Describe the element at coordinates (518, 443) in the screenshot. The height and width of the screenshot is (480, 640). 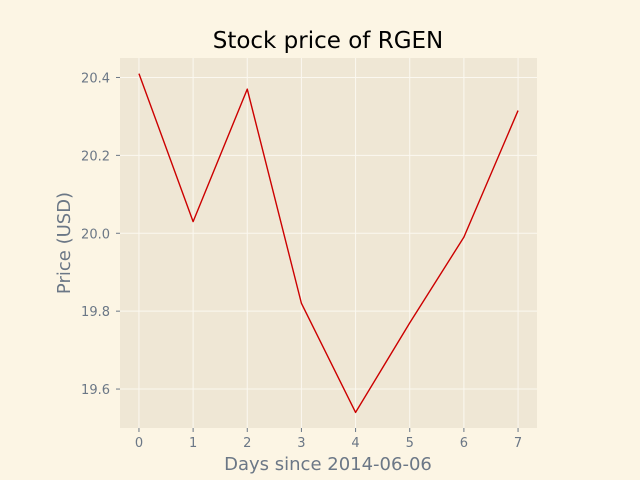
I see `x-tick-label: 7` at that location.